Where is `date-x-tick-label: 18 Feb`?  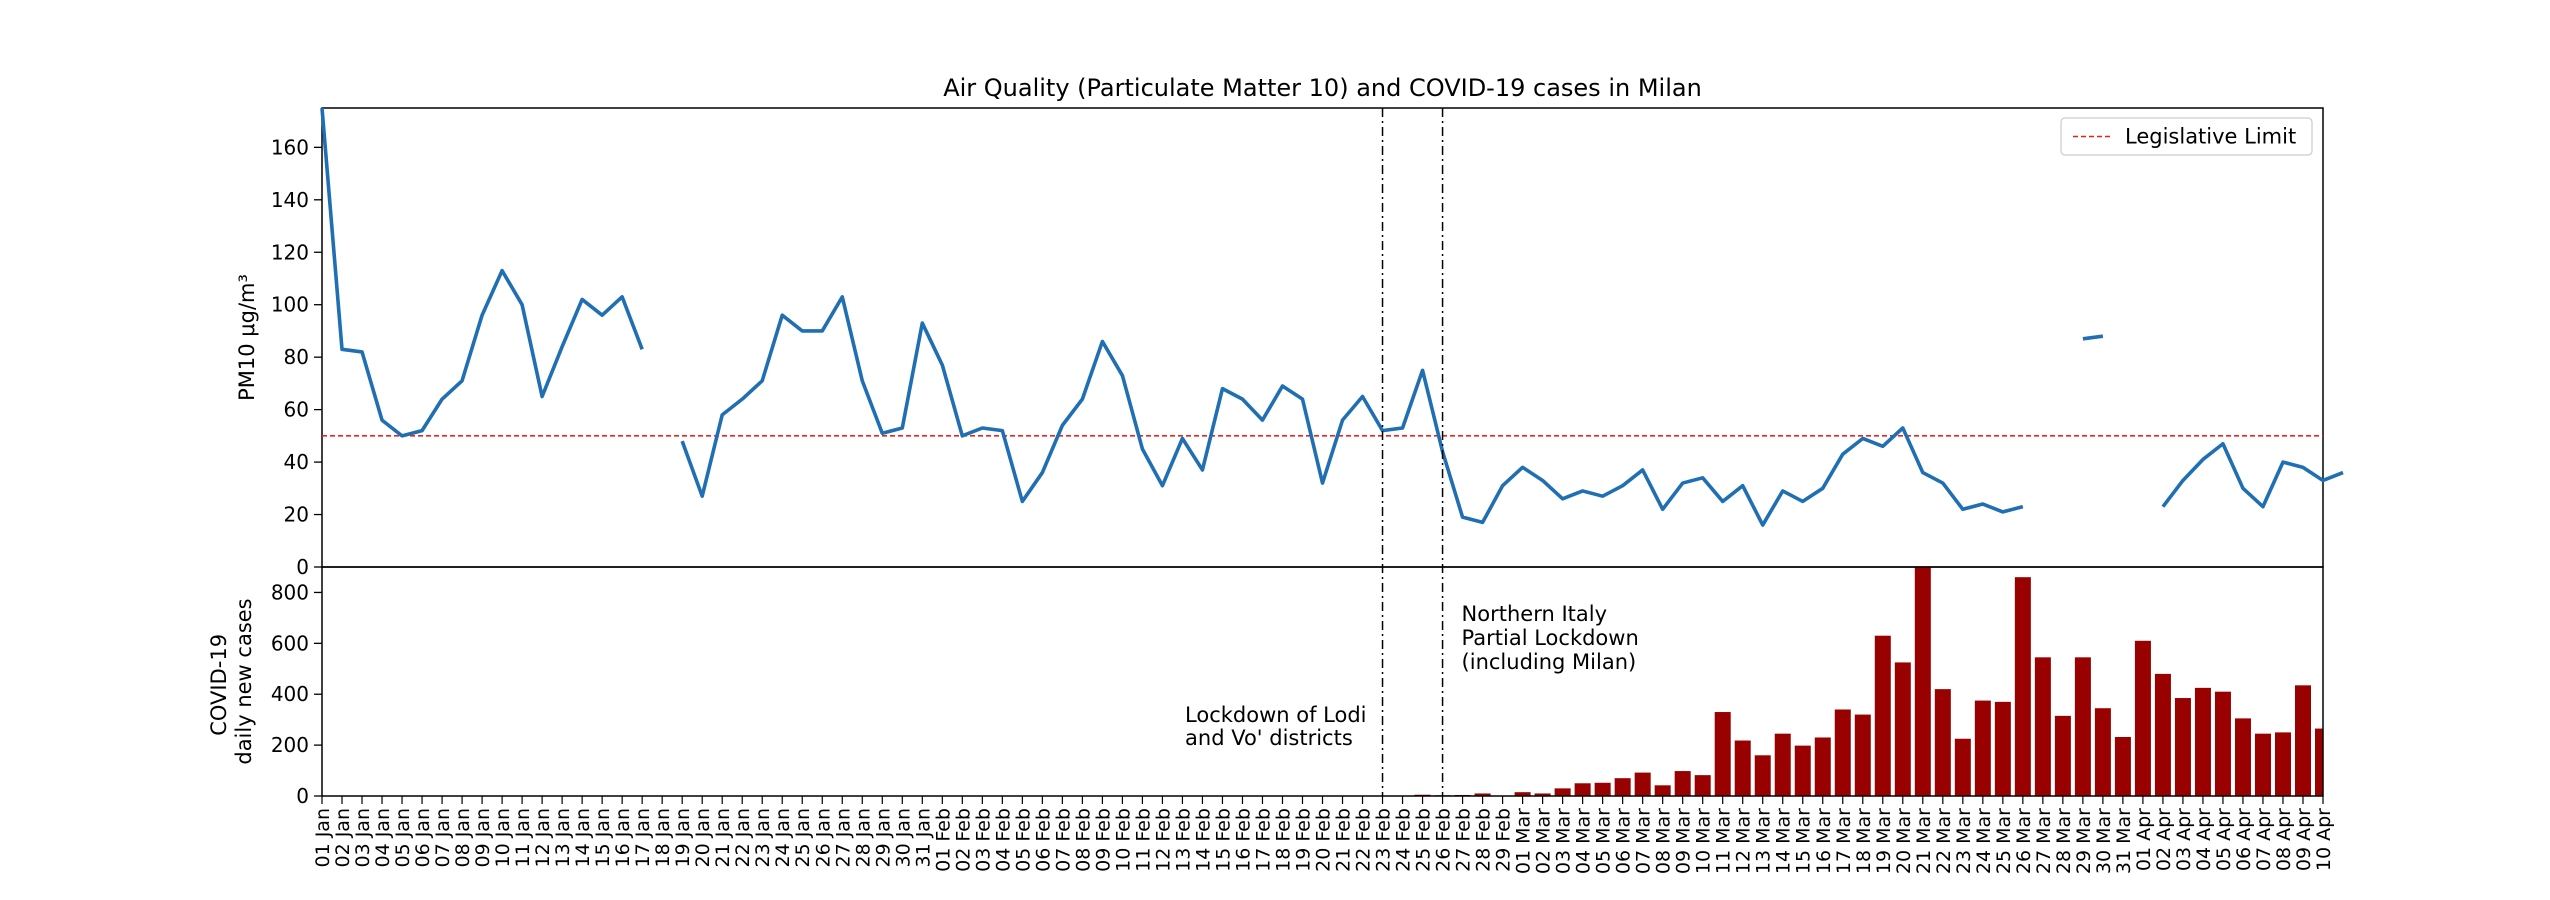 date-x-tick-label: 18 Feb is located at coordinates (1283, 840).